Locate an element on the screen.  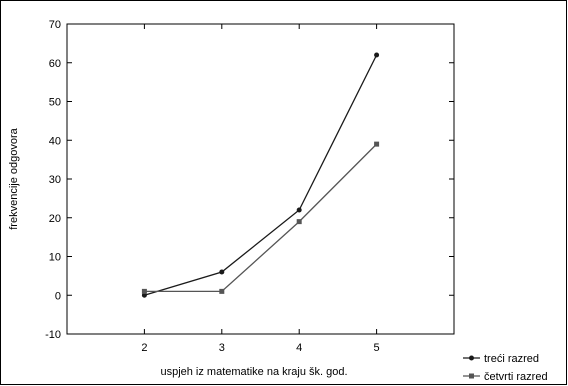
x-tick-label: 3 is located at coordinates (222, 348).